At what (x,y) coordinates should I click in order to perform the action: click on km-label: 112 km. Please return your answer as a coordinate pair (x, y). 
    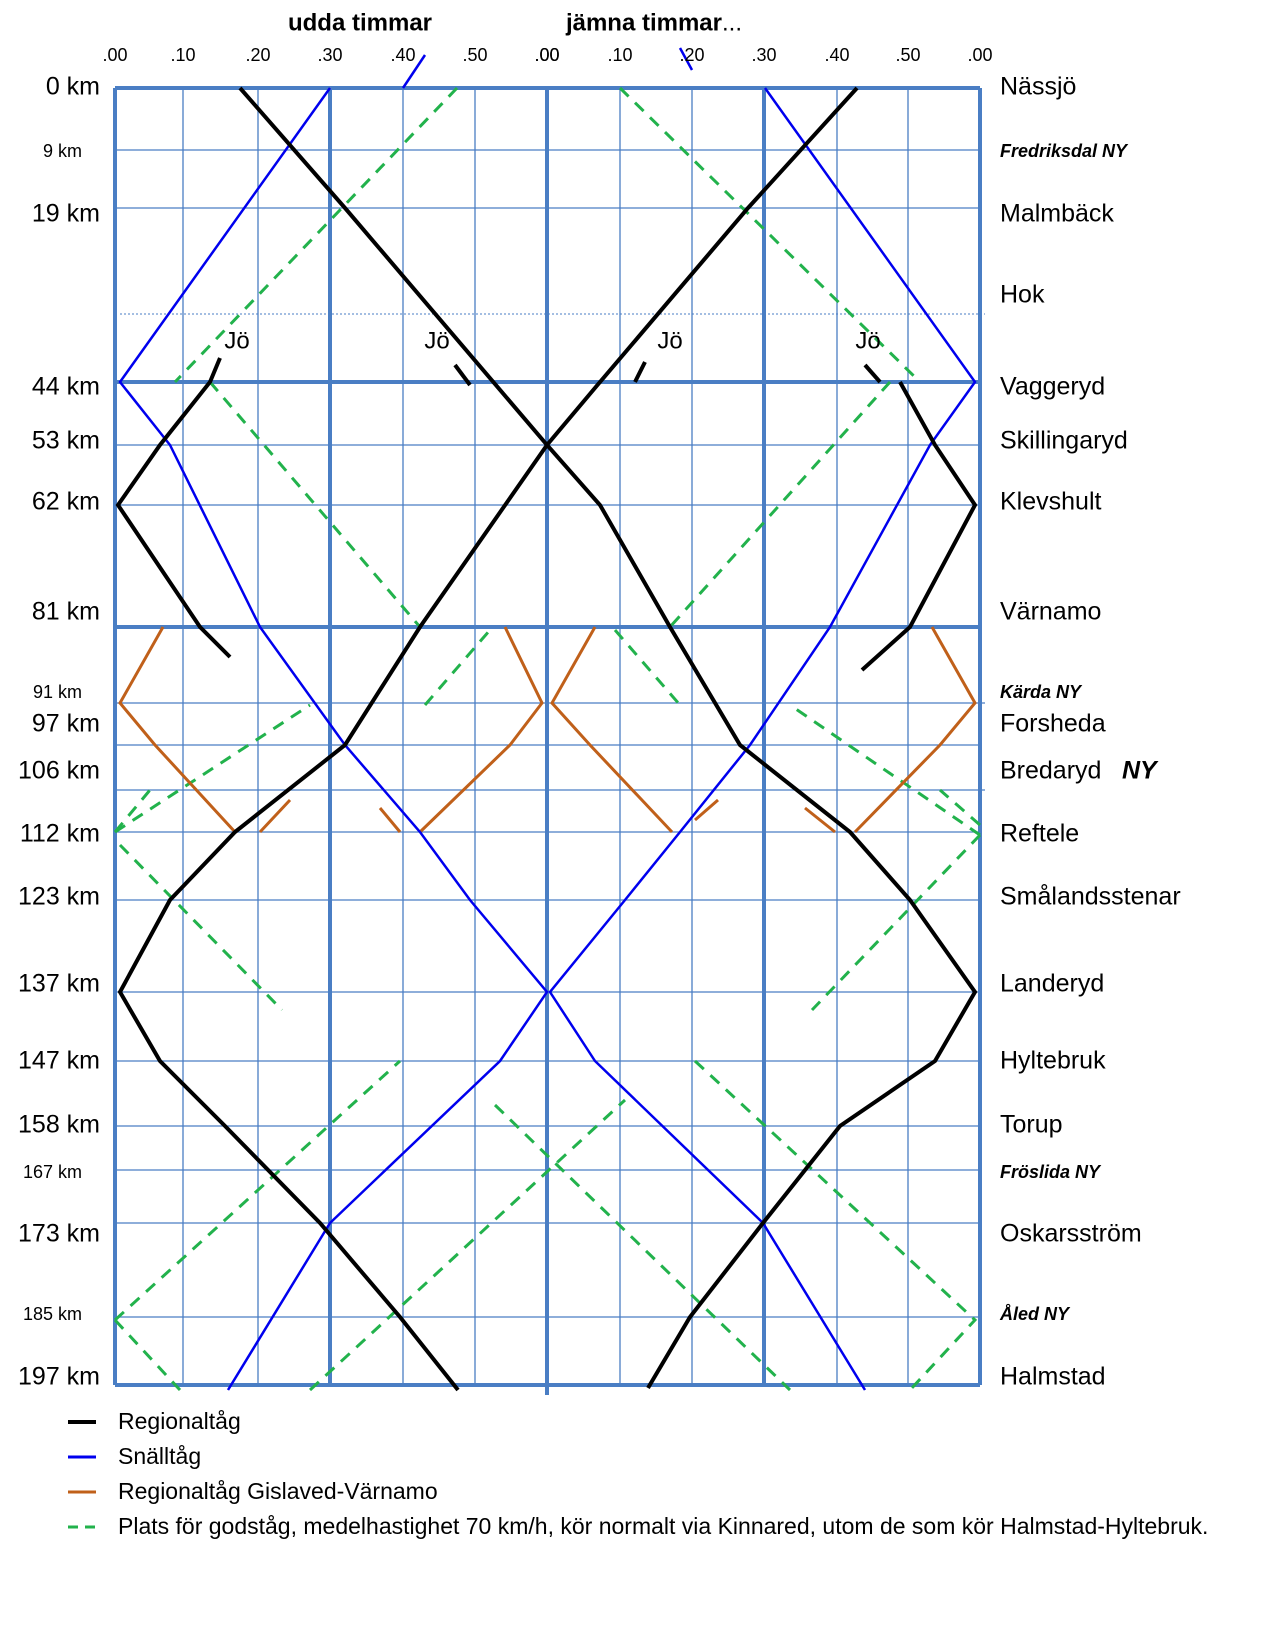
    Looking at the image, I should click on (60, 834).